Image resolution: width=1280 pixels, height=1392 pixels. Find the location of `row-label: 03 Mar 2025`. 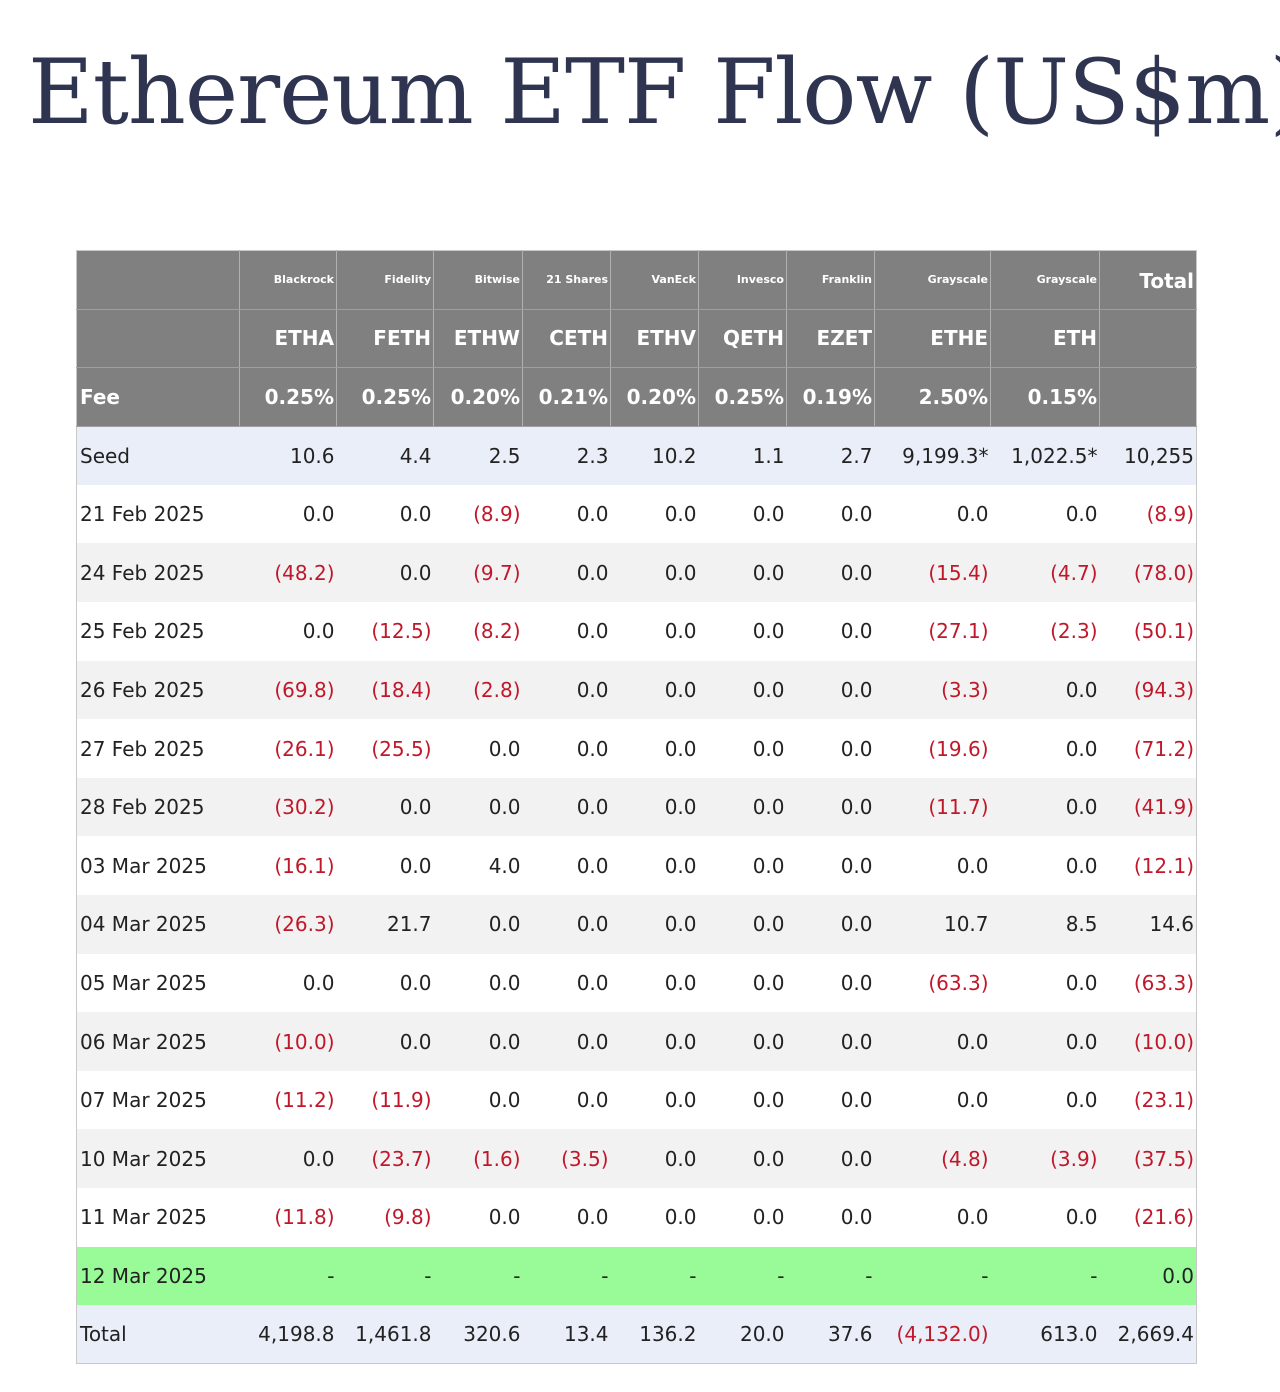

row-label: 03 Mar 2025 is located at coordinates (158, 866).